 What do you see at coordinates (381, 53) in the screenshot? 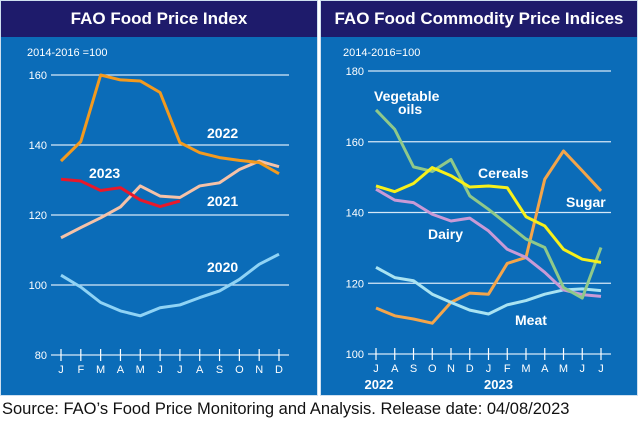
I see `base-note: 2014-2016=100` at bounding box center [381, 53].